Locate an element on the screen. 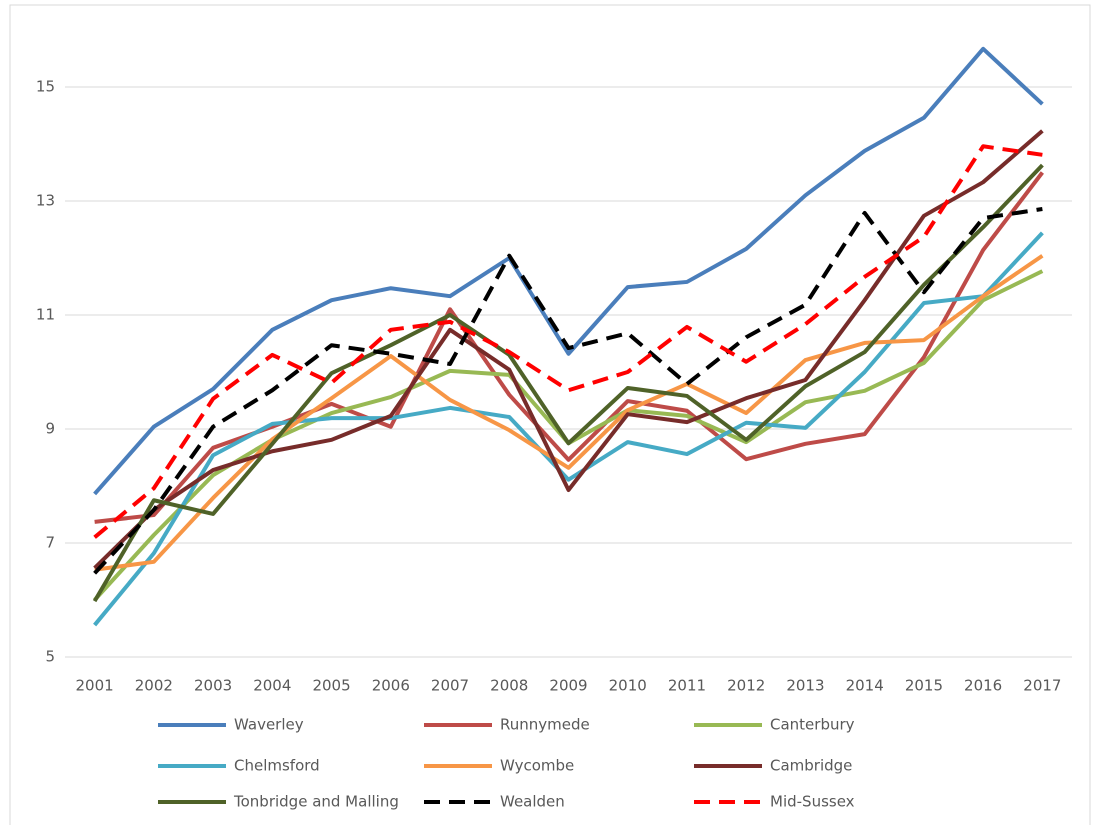 The width and height of the screenshot is (1096, 829). legend-label: Cambridge is located at coordinates (811, 766).